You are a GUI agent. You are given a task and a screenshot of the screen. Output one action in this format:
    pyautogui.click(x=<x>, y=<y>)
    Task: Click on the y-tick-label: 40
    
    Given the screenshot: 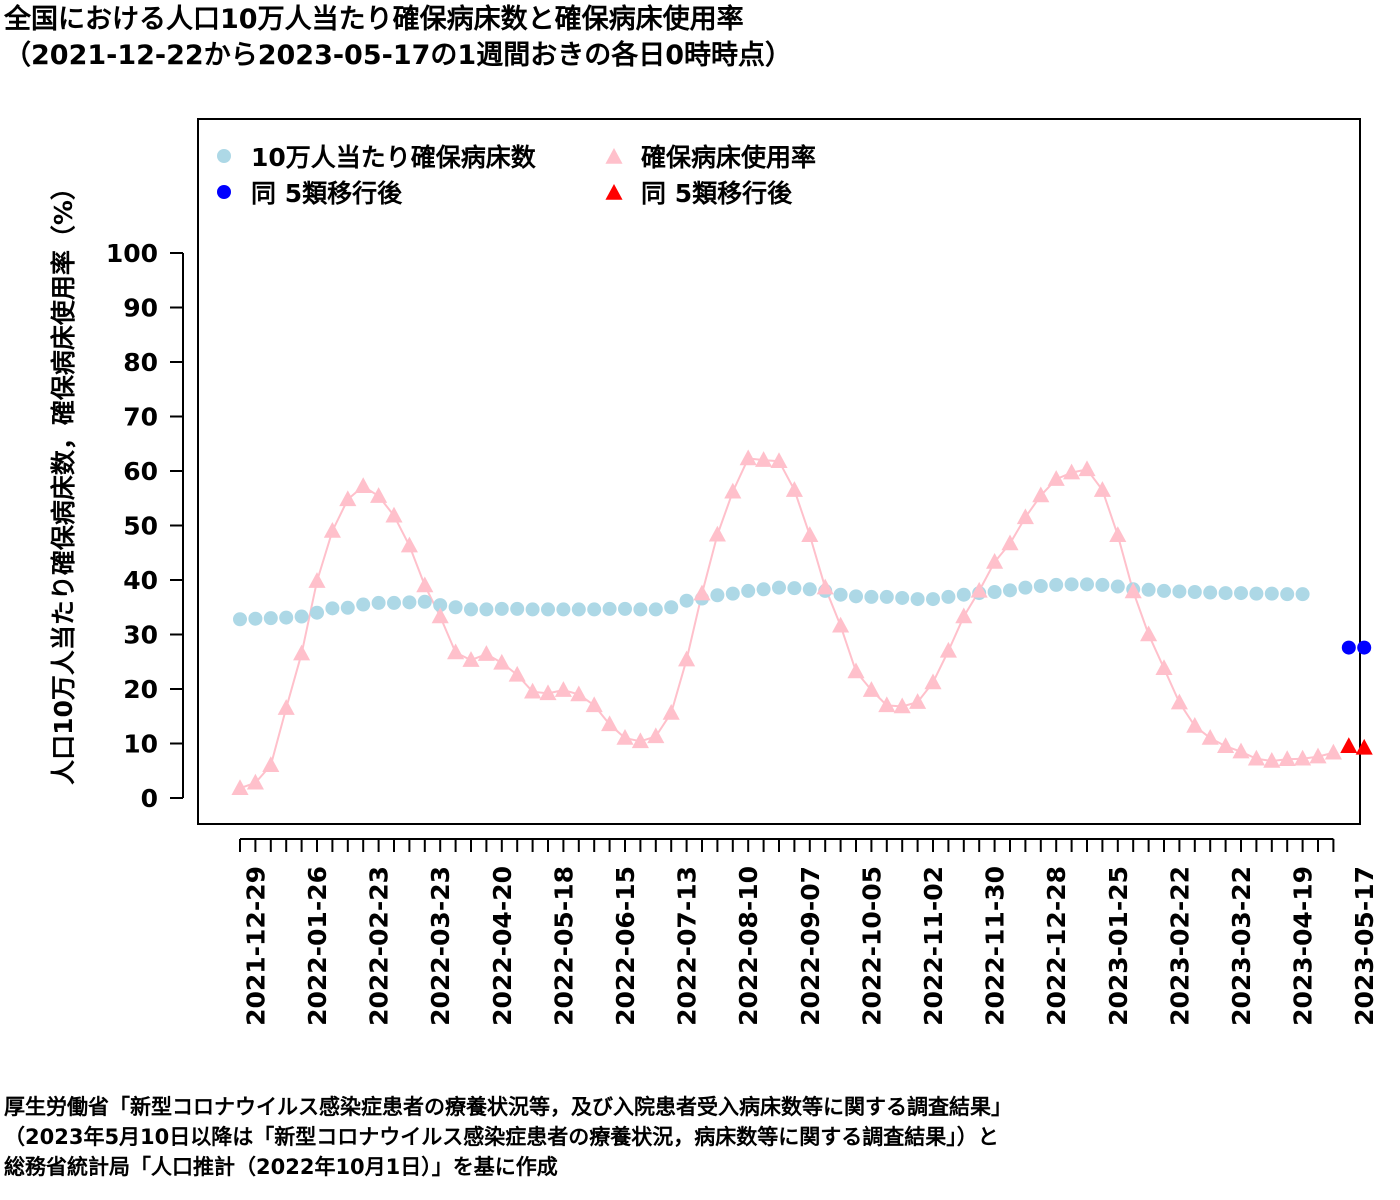 What is the action you would take?
    pyautogui.click(x=140, y=580)
    